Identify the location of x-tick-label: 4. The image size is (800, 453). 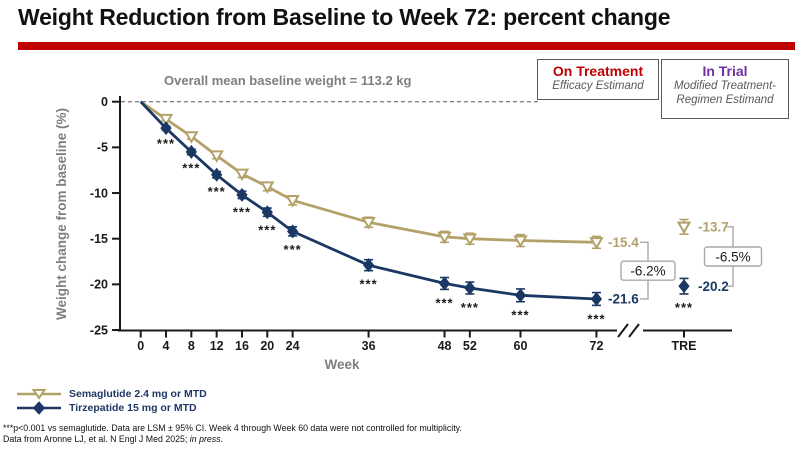
(166, 346).